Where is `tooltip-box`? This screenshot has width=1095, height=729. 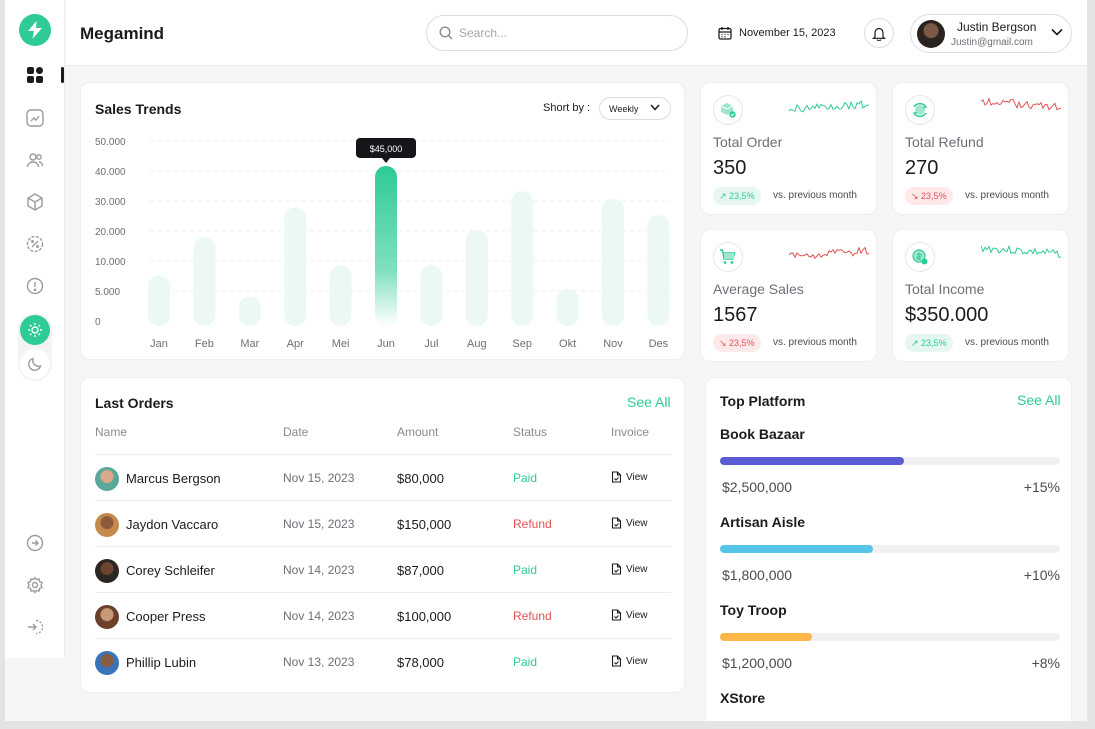 tooltip-box is located at coordinates (386, 147).